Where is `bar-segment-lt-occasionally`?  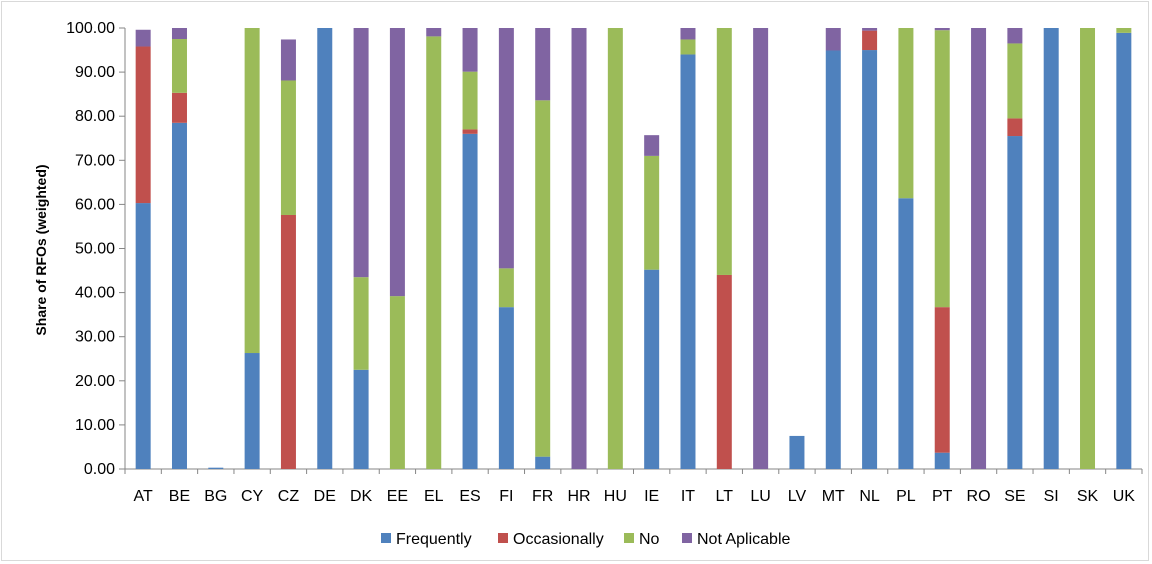 bar-segment-lt-occasionally is located at coordinates (724, 371).